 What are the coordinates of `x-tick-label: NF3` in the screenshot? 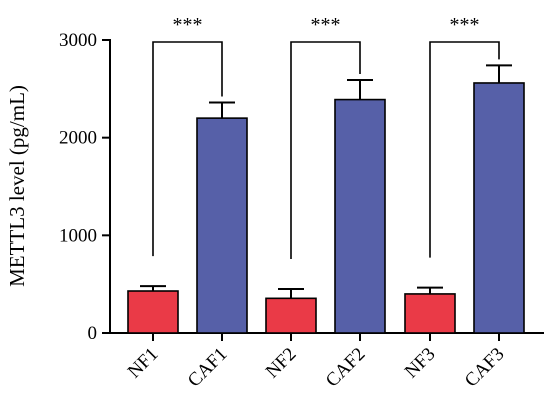 It's located at (420, 363).